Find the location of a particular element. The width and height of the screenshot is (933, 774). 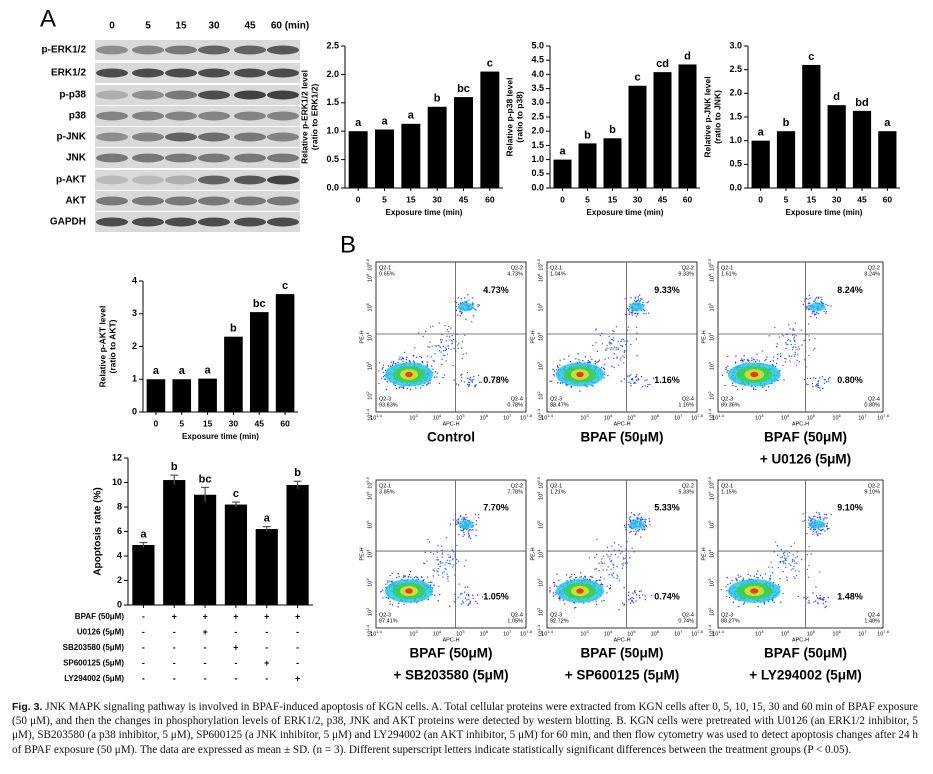

quadrant-name: Q2-4 is located at coordinates (874, 399).